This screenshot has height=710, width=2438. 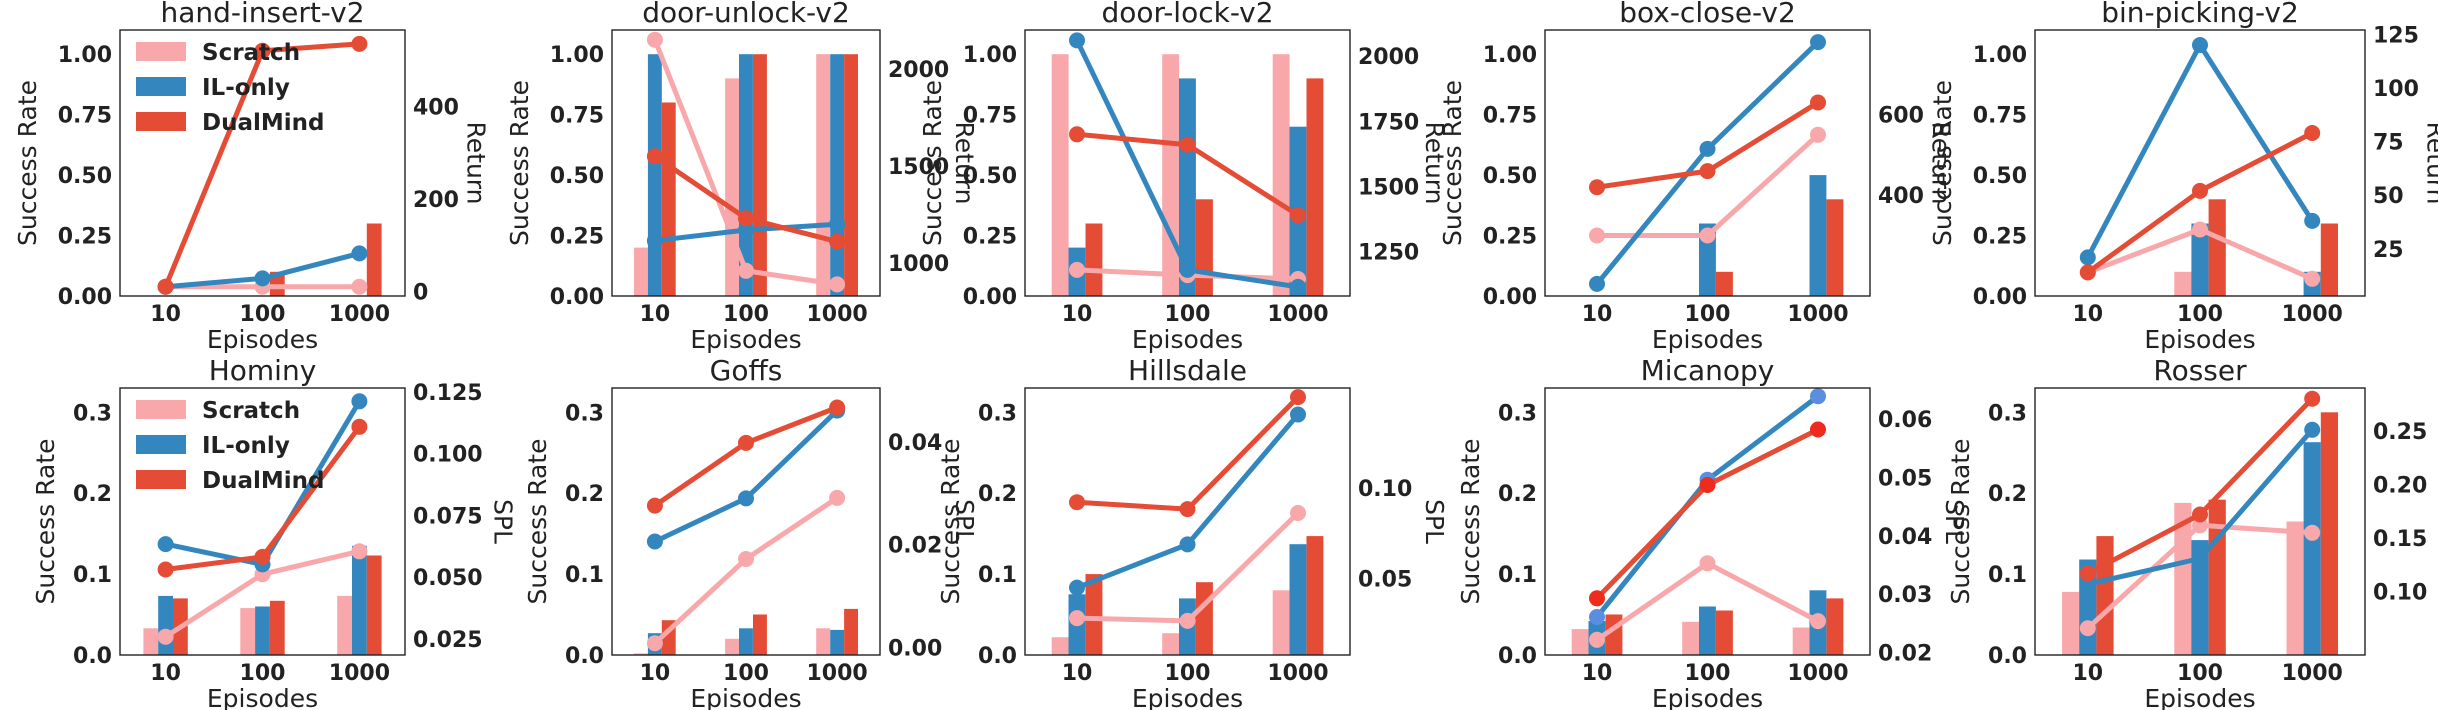 What do you see at coordinates (246, 446) in the screenshot?
I see `legend-label-ilonly: IL-only` at bounding box center [246, 446].